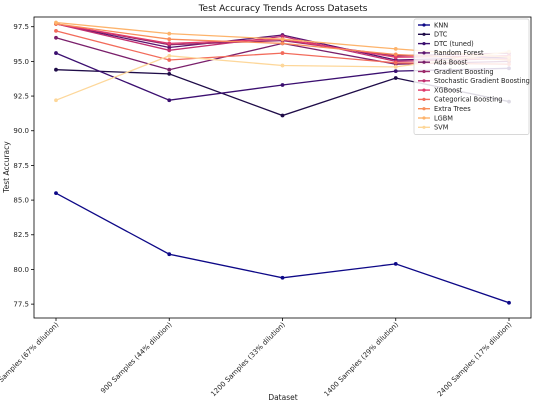  What do you see at coordinates (441, 128) in the screenshot?
I see `legend-label: SVM` at bounding box center [441, 128].